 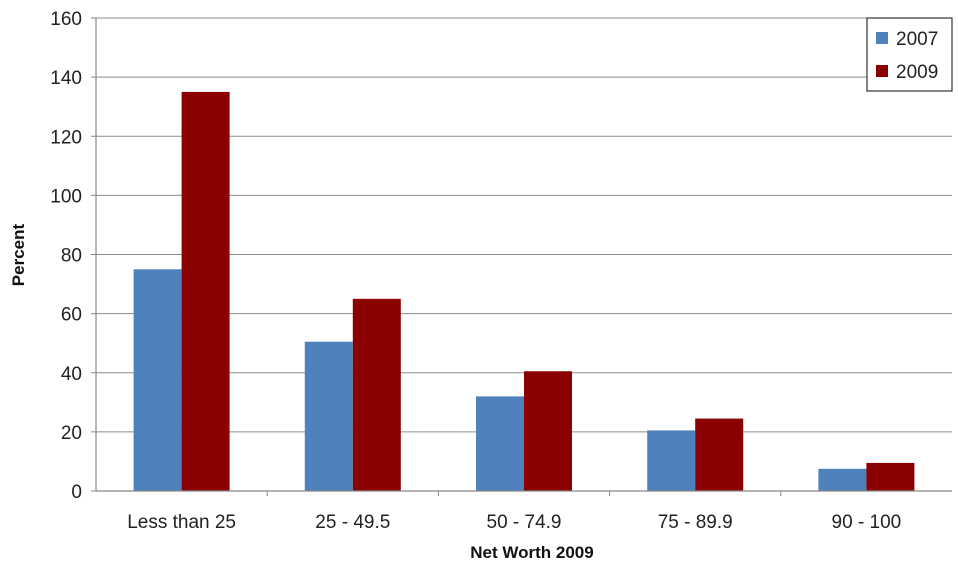 What do you see at coordinates (18, 254) in the screenshot?
I see `y-axis-title: Percent` at bounding box center [18, 254].